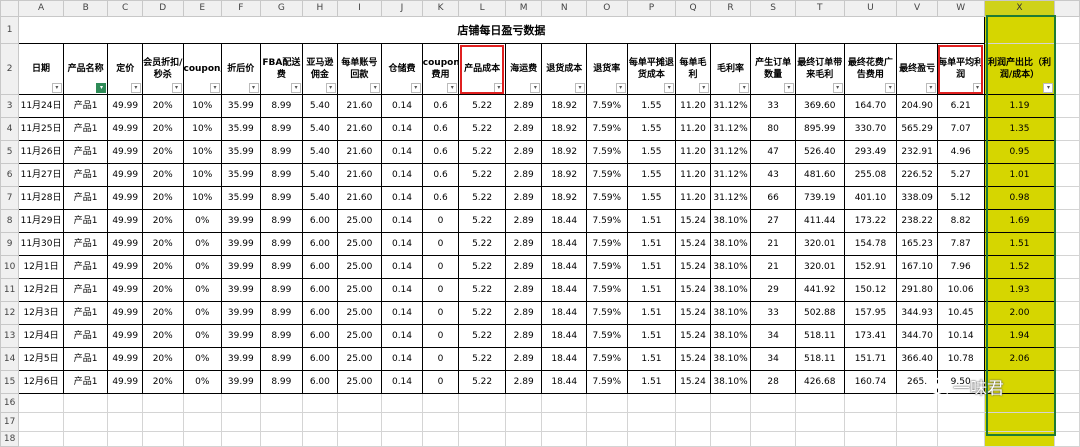  Describe the element at coordinates (870, 267) in the screenshot. I see `data-cell: 152.91` at that location.